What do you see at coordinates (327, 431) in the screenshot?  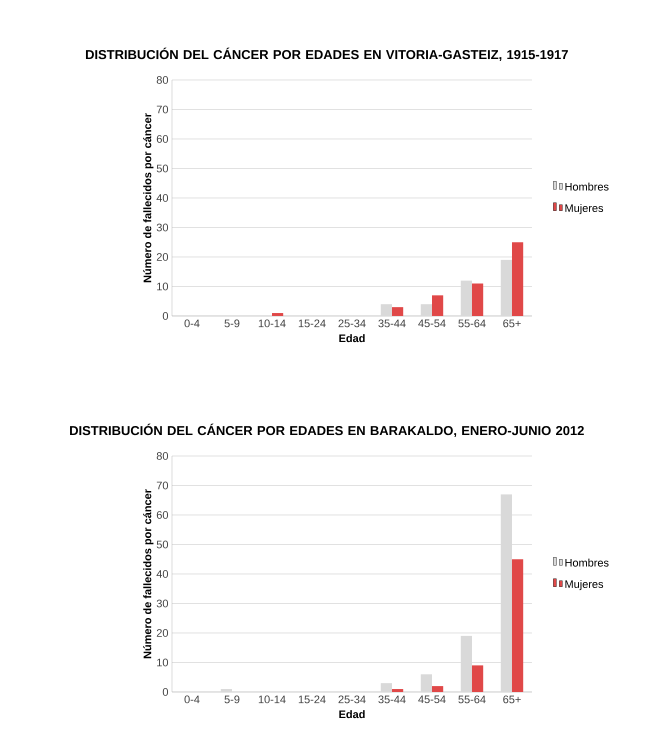 I see `chart-title: DISTRIBUCIÓN DEL CÁNCER POR EDADES EN BARAKALDO, ENERO-JUNIO 2012` at bounding box center [327, 431].